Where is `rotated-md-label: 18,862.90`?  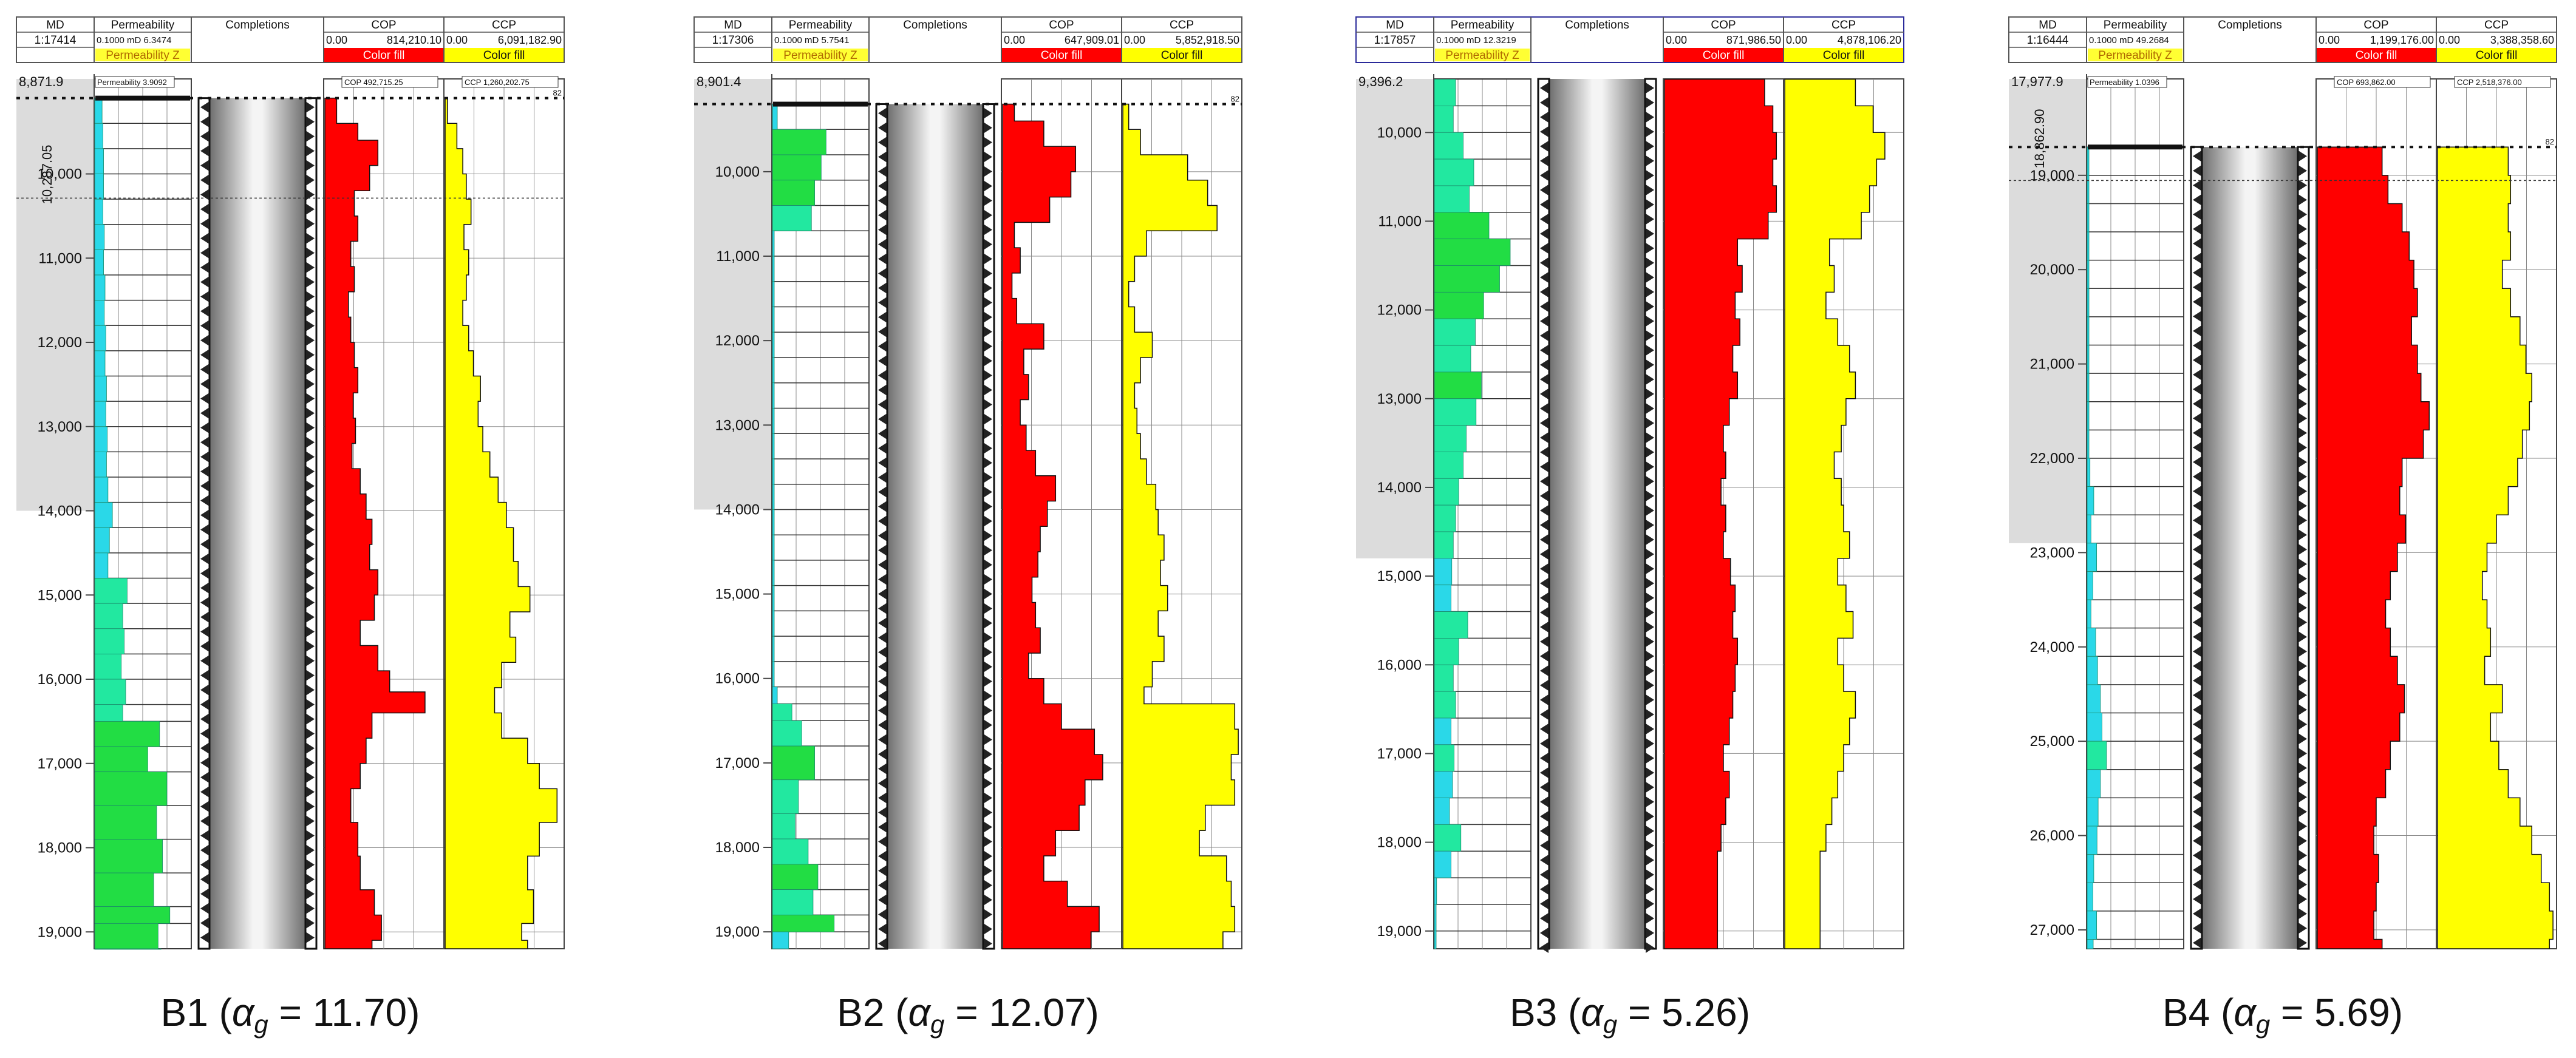
rotated-md-label: 18,862.90 is located at coordinates (2040, 139).